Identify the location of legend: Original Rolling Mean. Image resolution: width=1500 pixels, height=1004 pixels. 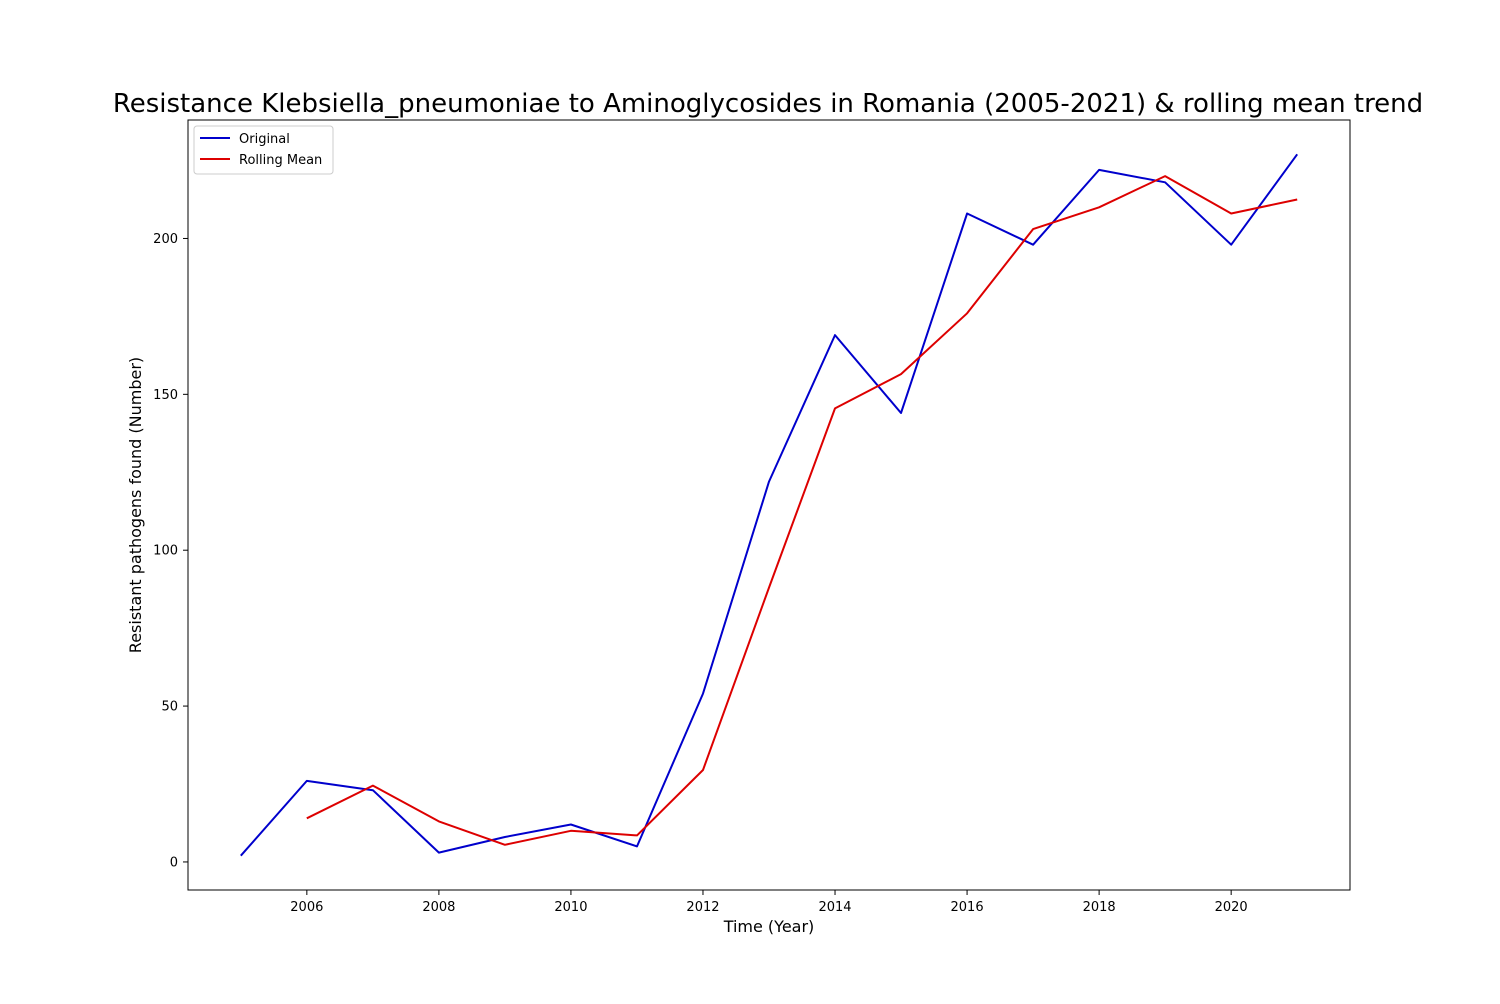
(263, 150).